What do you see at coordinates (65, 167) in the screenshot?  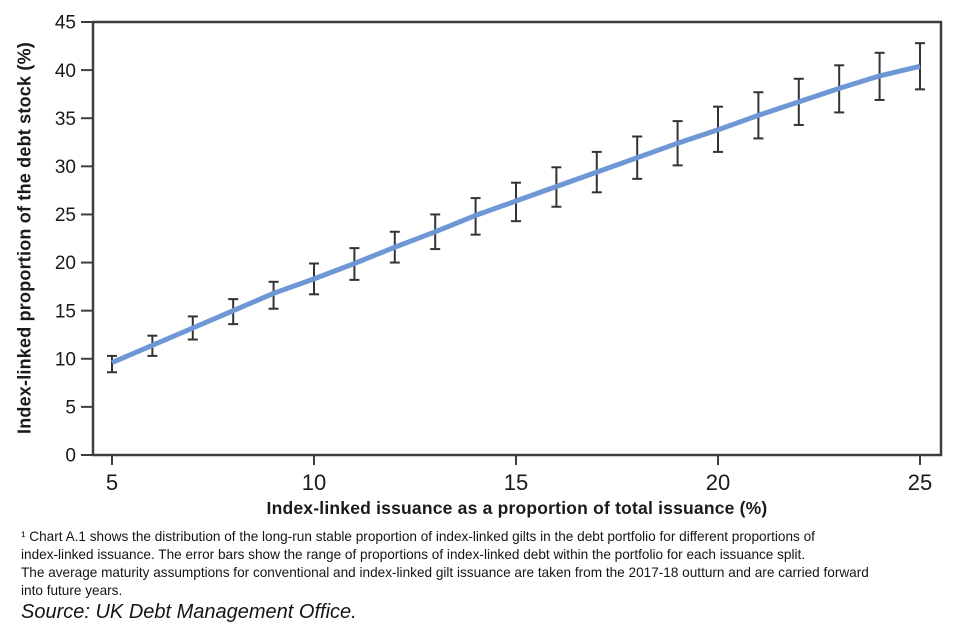 I see `y-tick-label: 30` at bounding box center [65, 167].